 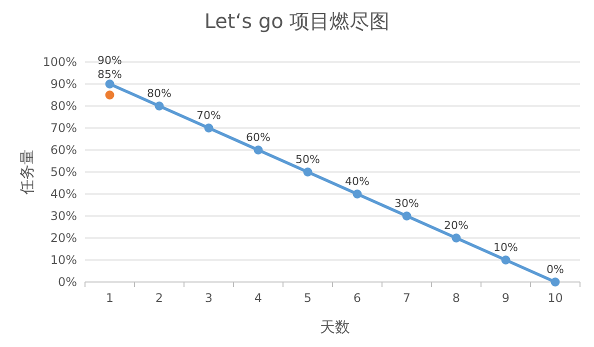 I want to click on y-tick-label: 80%, so click(x=63, y=106).